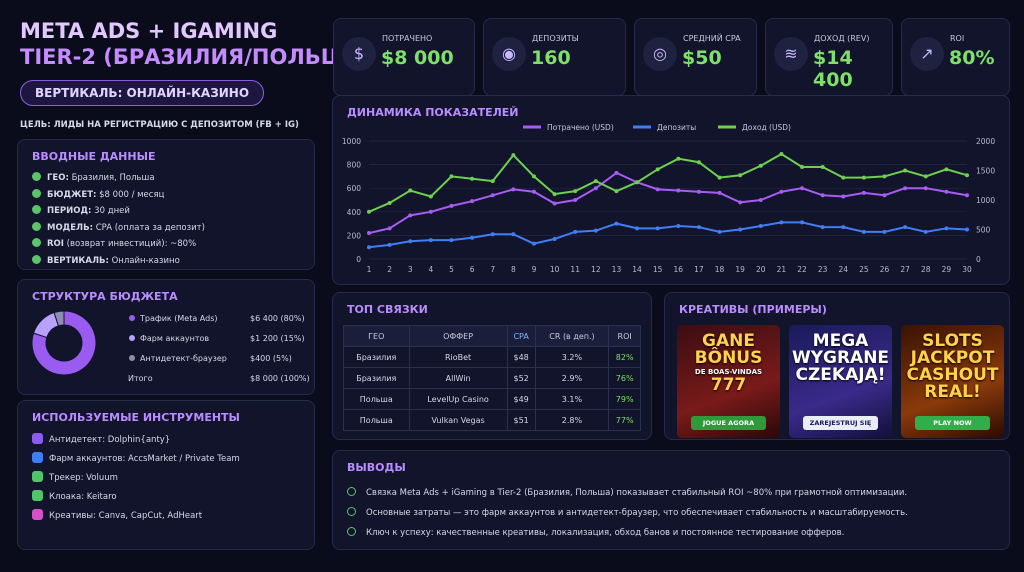  What do you see at coordinates (271, 358) in the screenshot?
I see `legend-value: $400 (5%)` at bounding box center [271, 358].